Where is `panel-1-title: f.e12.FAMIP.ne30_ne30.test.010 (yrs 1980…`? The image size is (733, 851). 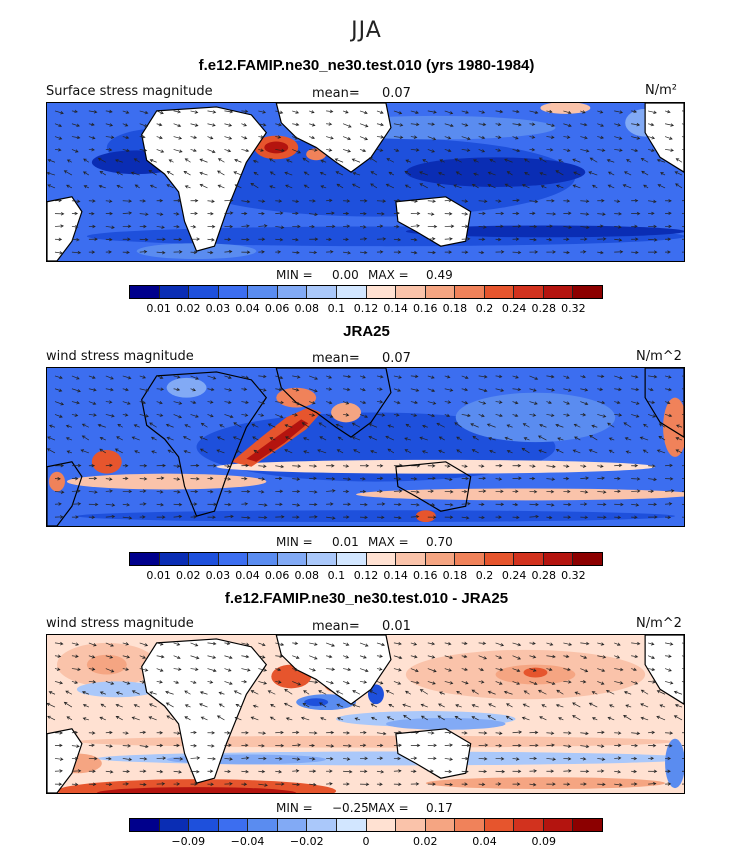
panel-1-title: f.e12.FAMIP.ne30_ne30.test.010 (yrs 1980… is located at coordinates (366, 65).